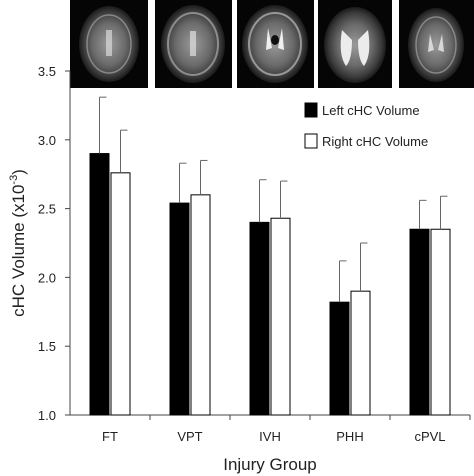  I want to click on mri-thumbnail-phh, so click(355, 44).